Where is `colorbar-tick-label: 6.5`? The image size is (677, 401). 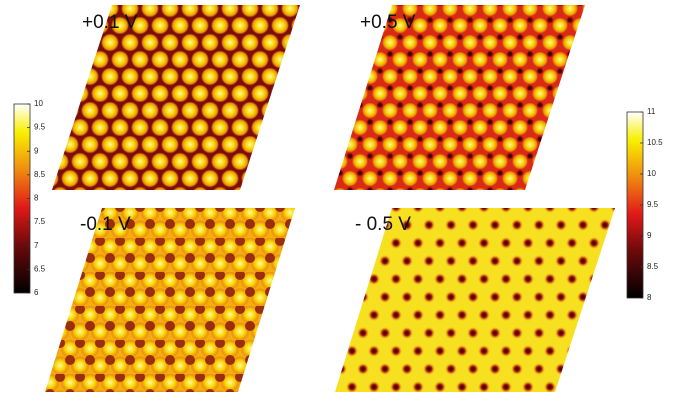 colorbar-tick-label: 6.5 is located at coordinates (40, 268).